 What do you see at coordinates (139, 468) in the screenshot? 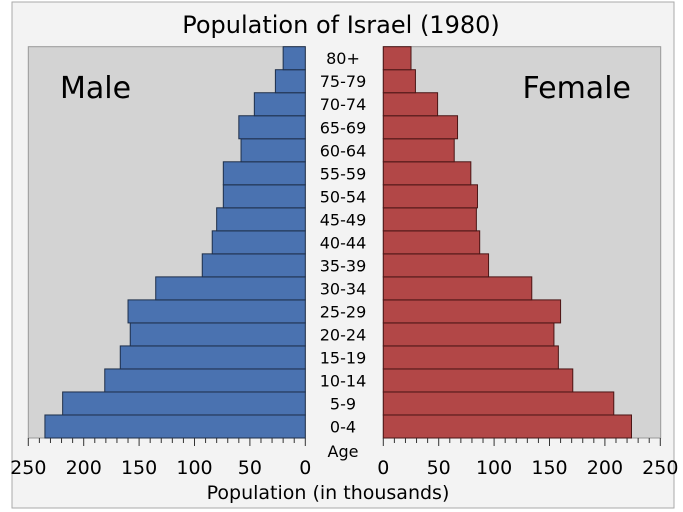
I see `male-x-tick-label: 150` at bounding box center [139, 468].